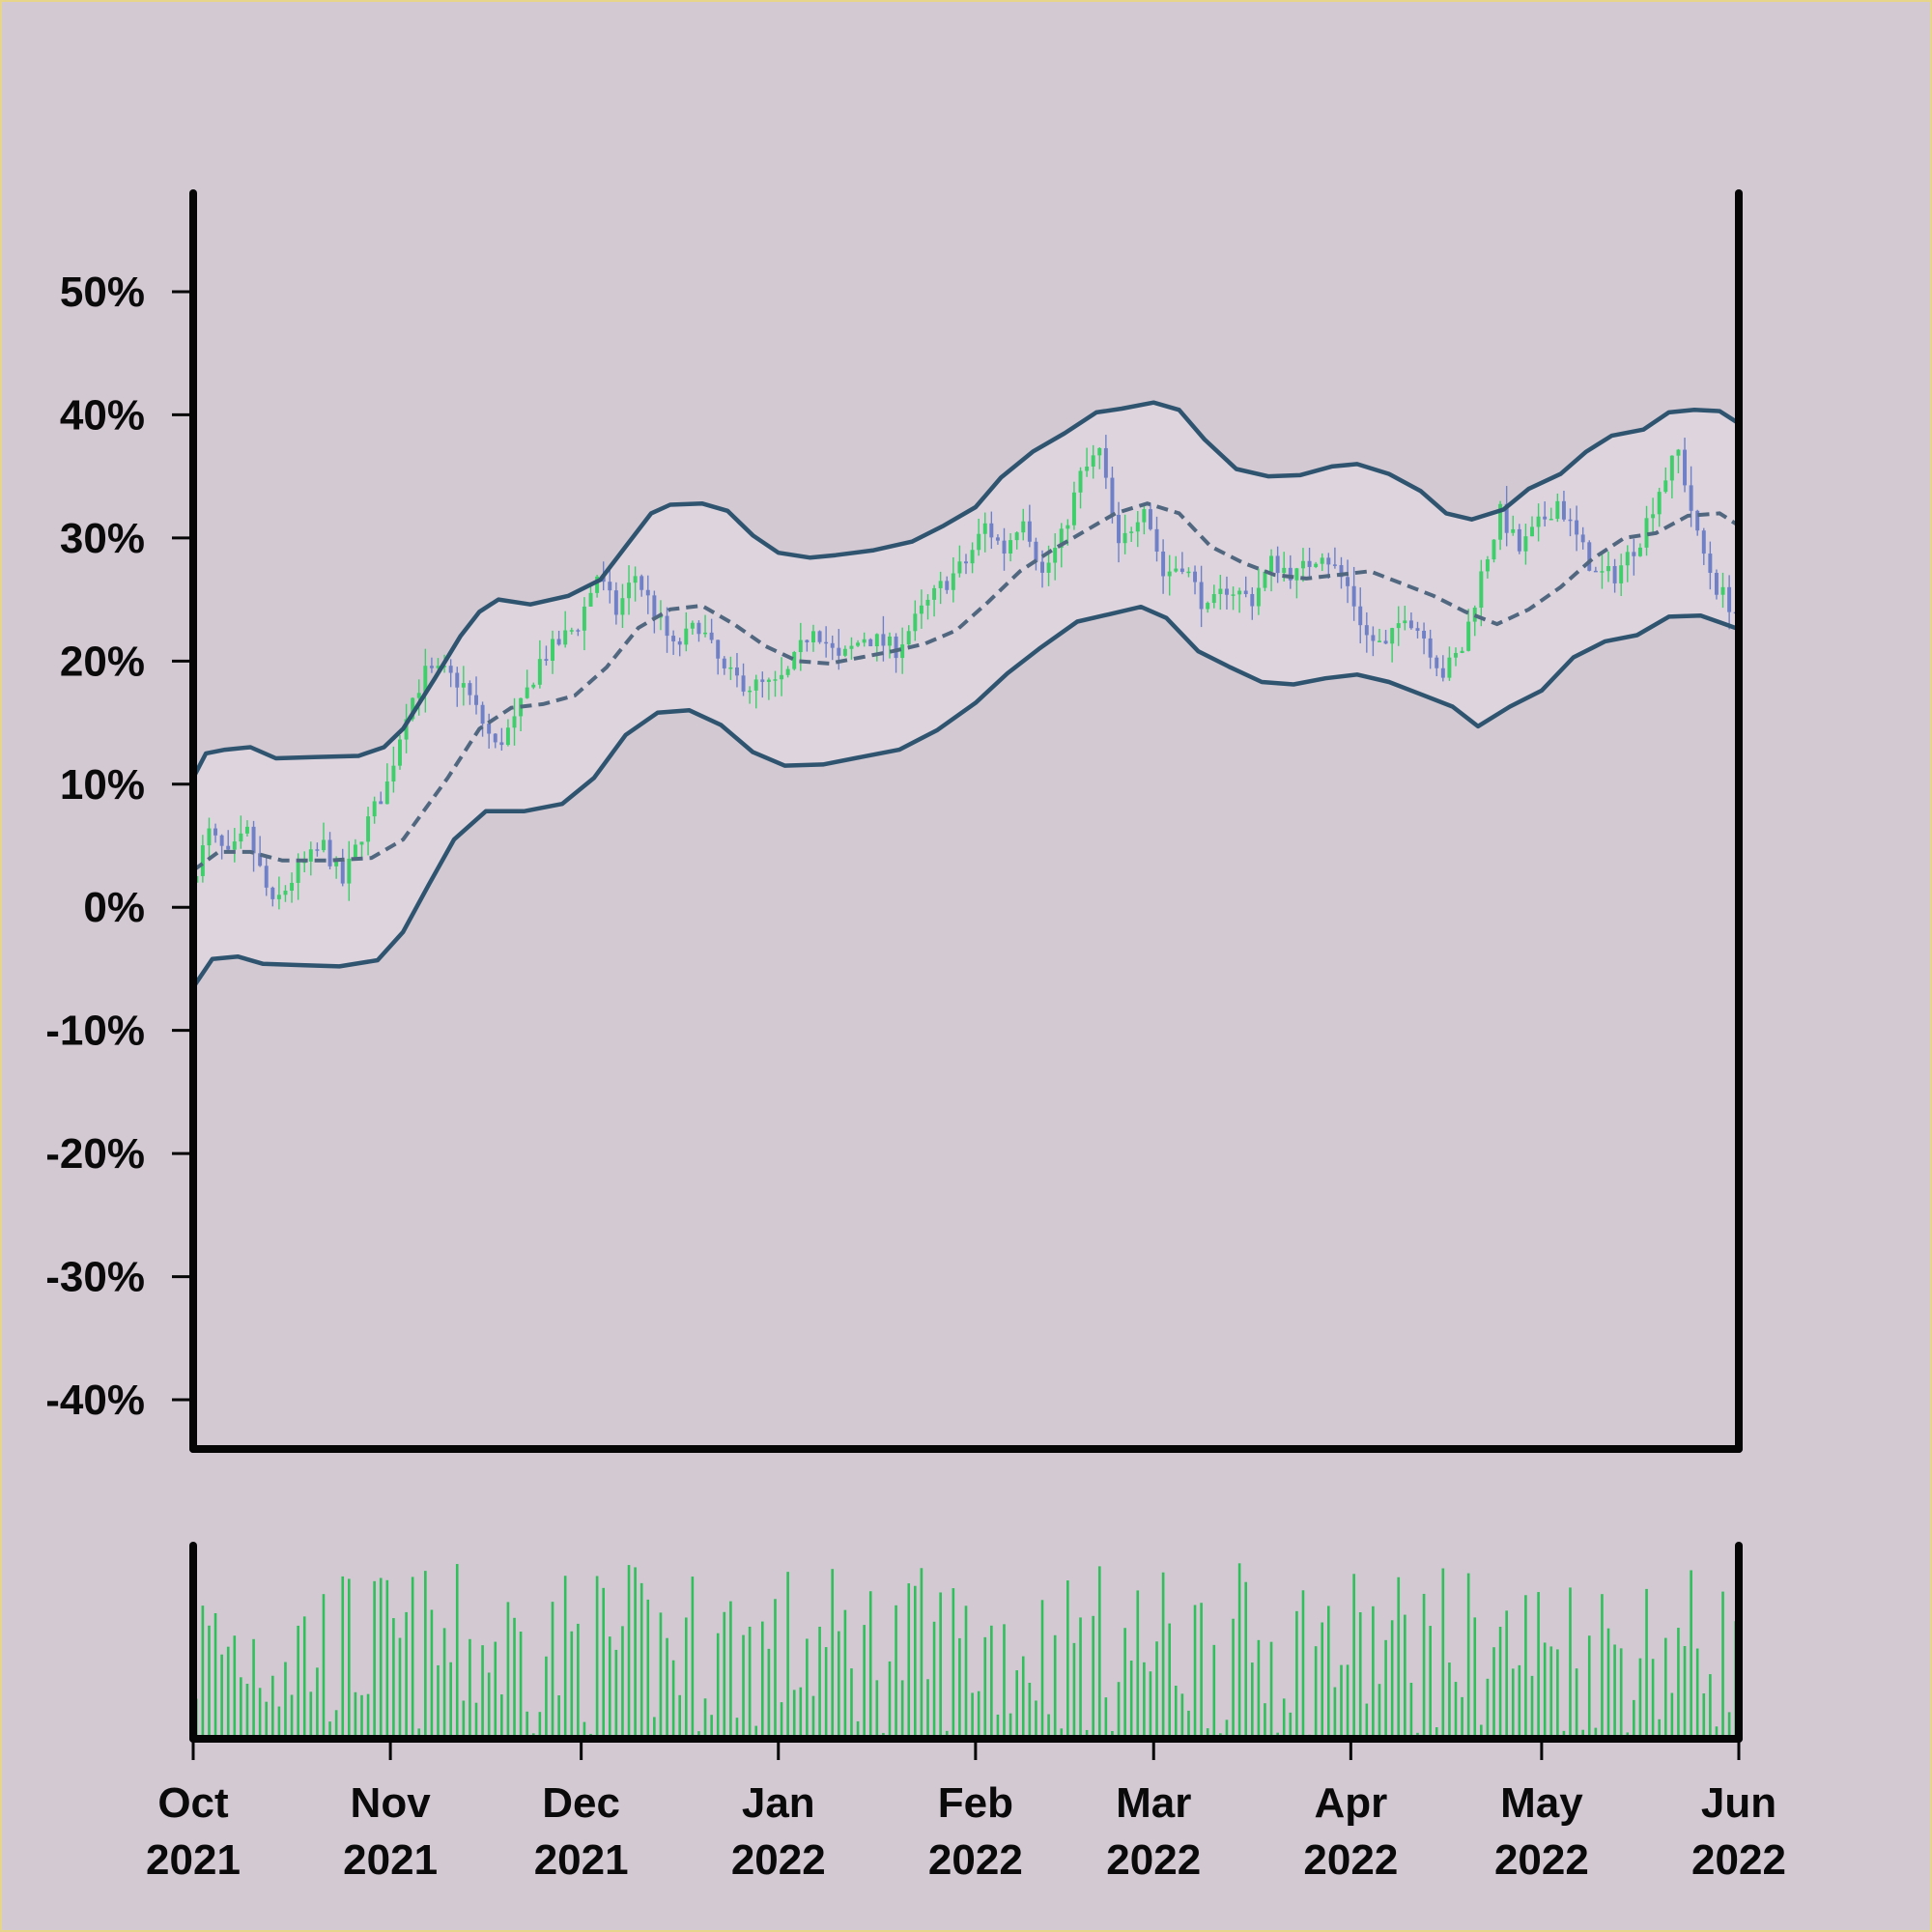 This screenshot has height=1932, width=1932. Describe the element at coordinates (95, 1154) in the screenshot. I see `y-tick-label: -20%` at that location.